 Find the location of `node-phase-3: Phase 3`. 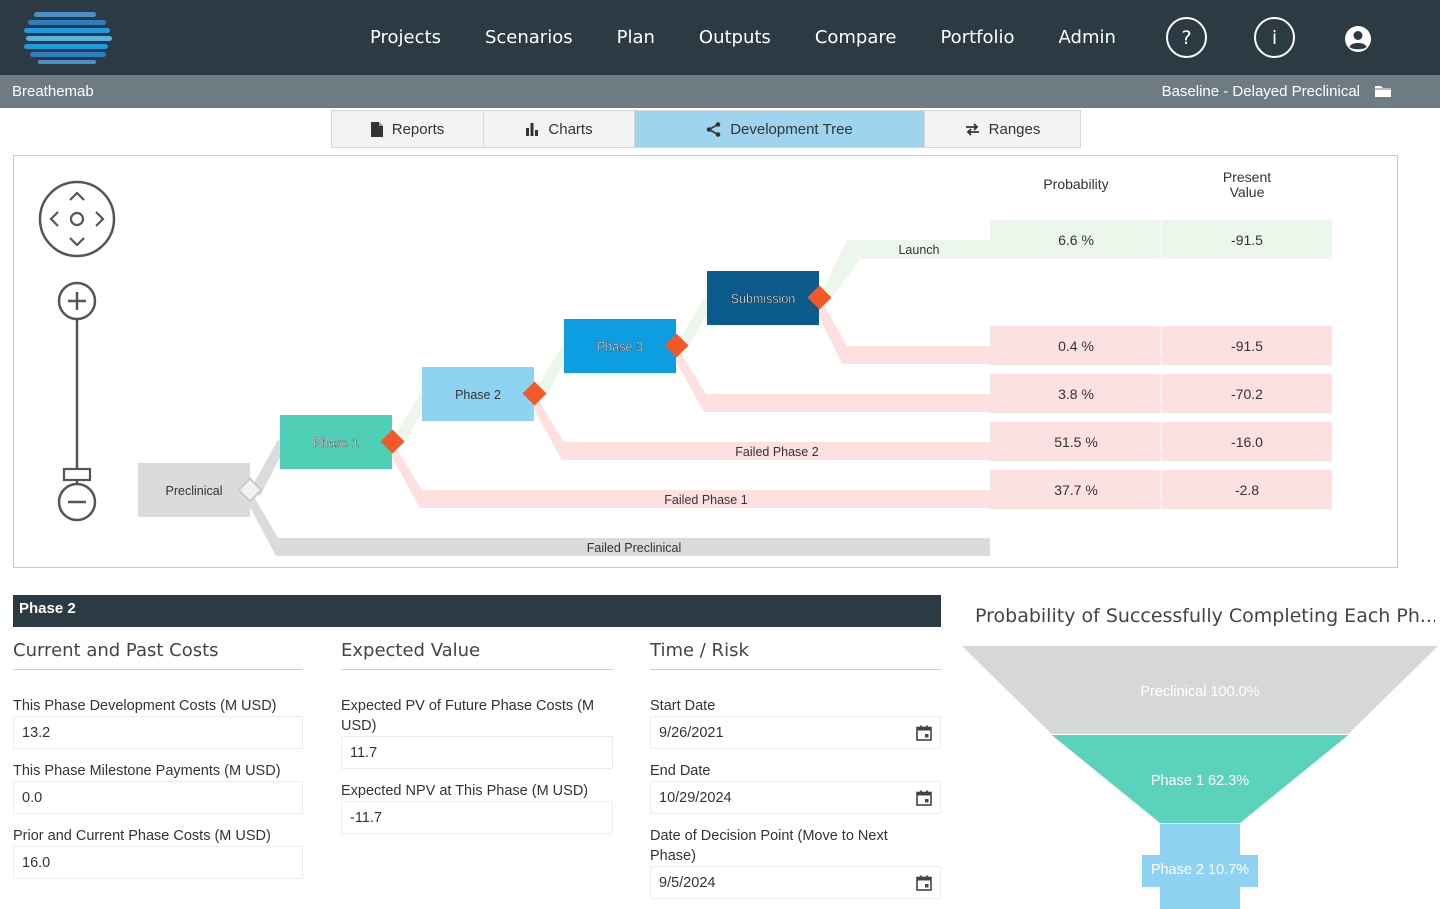

node-phase-3: Phase 3 is located at coordinates (626, 346).